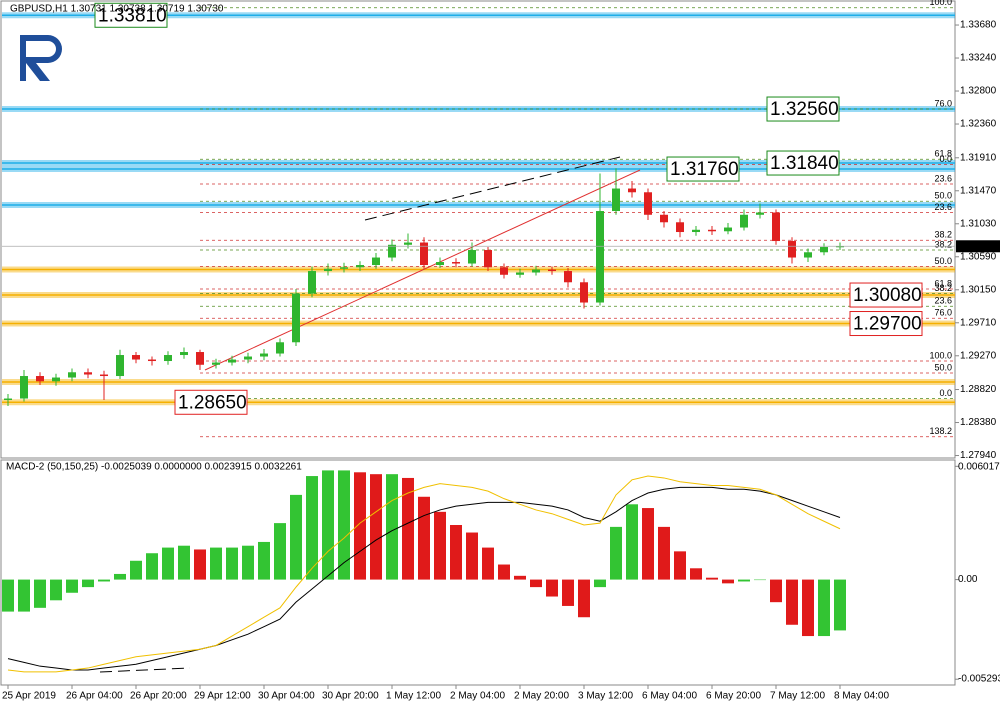  What do you see at coordinates (978, 389) in the screenshot?
I see `y-tick-label: 1.28820` at bounding box center [978, 389].